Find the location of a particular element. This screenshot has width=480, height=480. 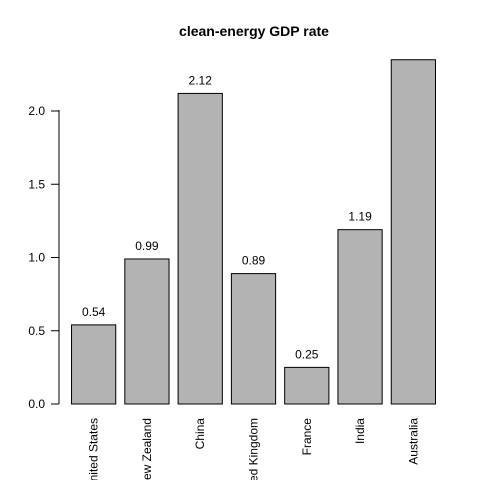

x-category-label: Australia is located at coordinates (413, 441).